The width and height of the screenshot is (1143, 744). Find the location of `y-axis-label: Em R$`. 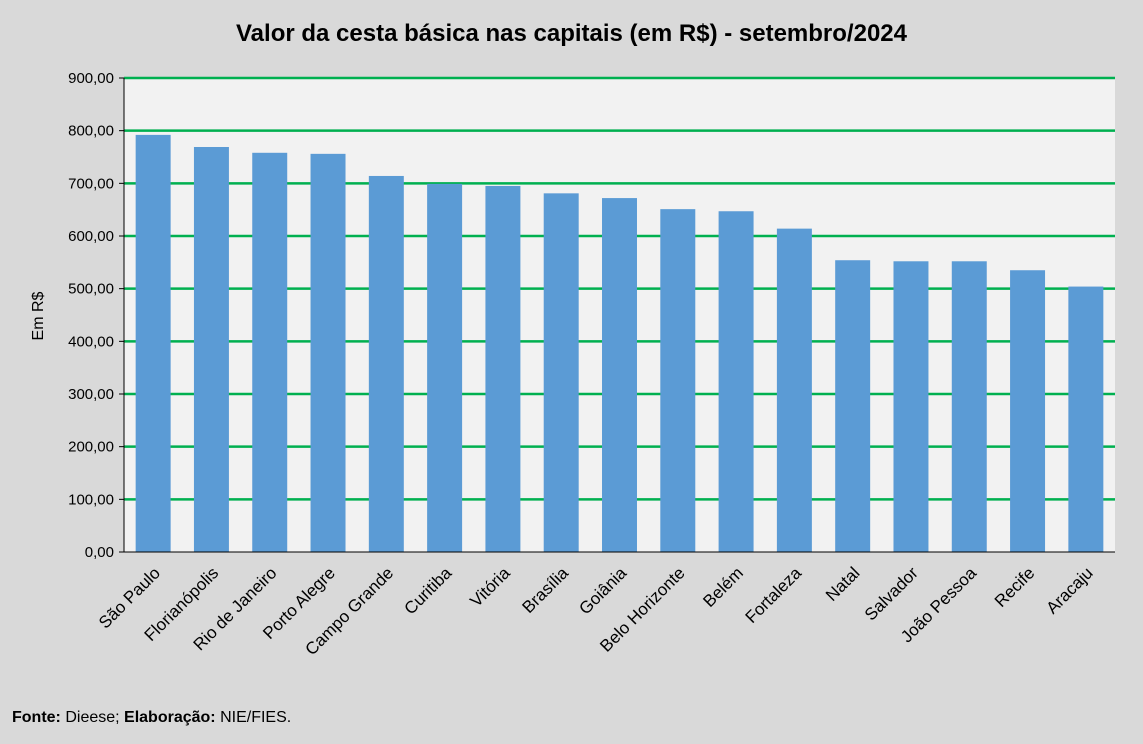

y-axis-label: Em R$ is located at coordinates (38, 315).